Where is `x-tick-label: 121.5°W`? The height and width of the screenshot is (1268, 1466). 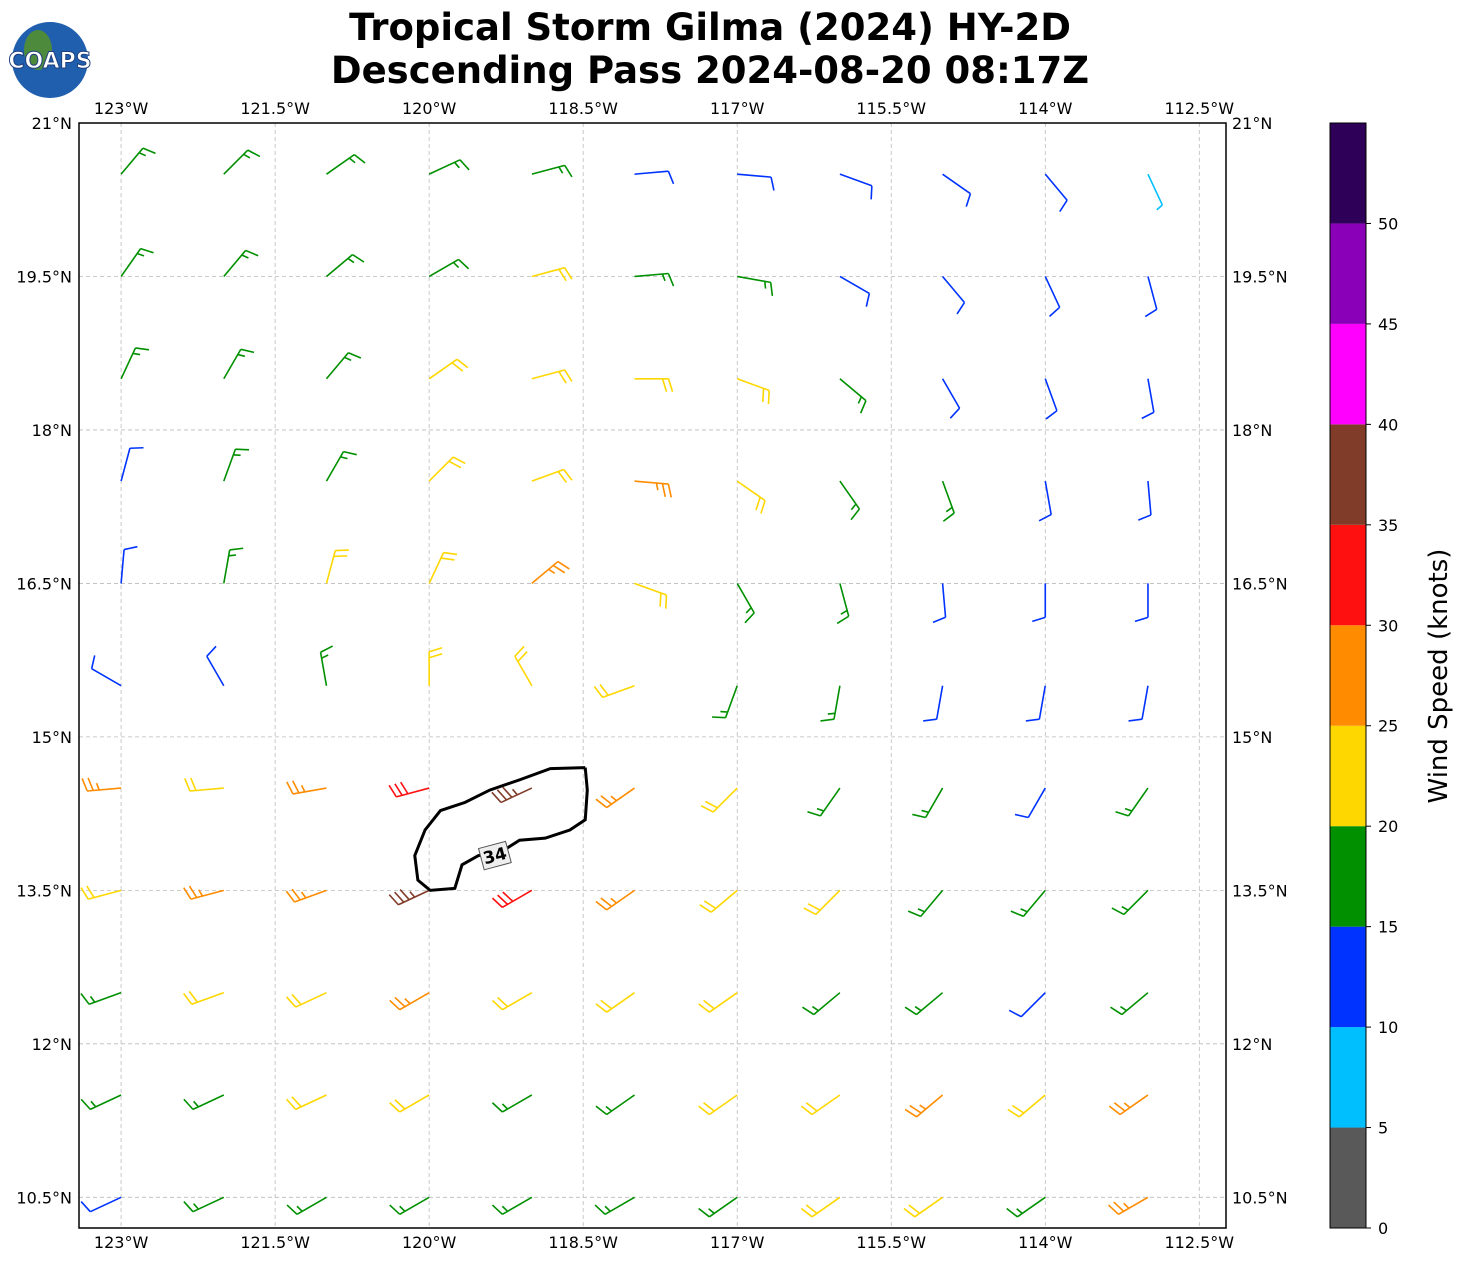
x-tick-label: 121.5°W is located at coordinates (275, 108).